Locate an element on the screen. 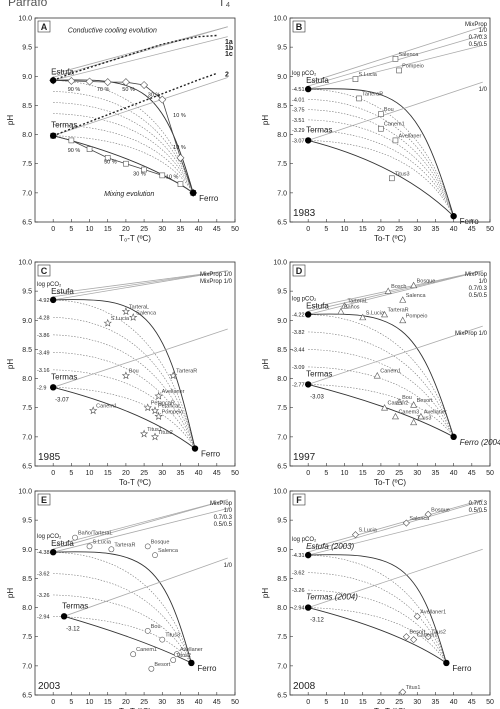 Image resolution: width=500 pixels, height=709 pixels. sample-label: Bou is located at coordinates (156, 627).